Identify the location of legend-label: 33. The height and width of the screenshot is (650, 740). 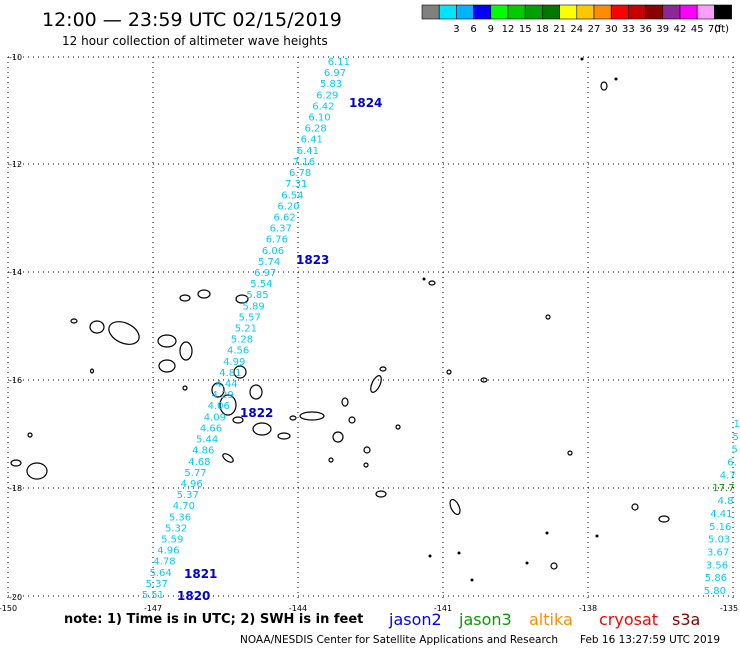
(628, 29).